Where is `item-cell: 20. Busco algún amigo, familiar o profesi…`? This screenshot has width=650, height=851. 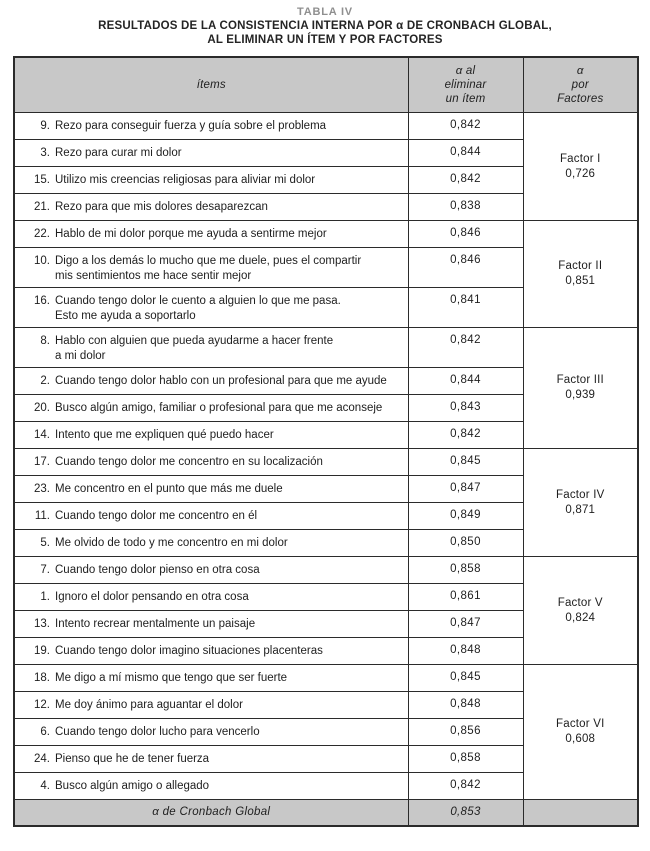
item-cell: 20. Busco algún amigo, familiar o profesi… is located at coordinates (211, 408).